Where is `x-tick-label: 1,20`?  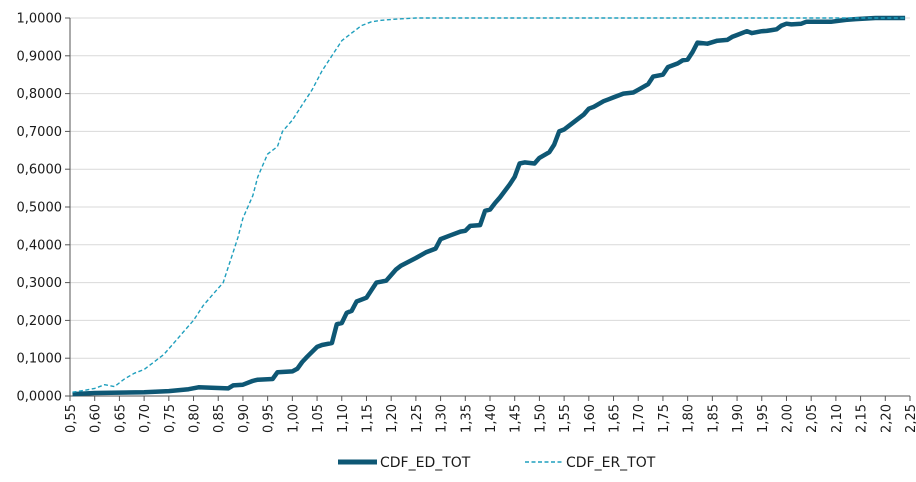 x-tick-label: 1,20 is located at coordinates (392, 418).